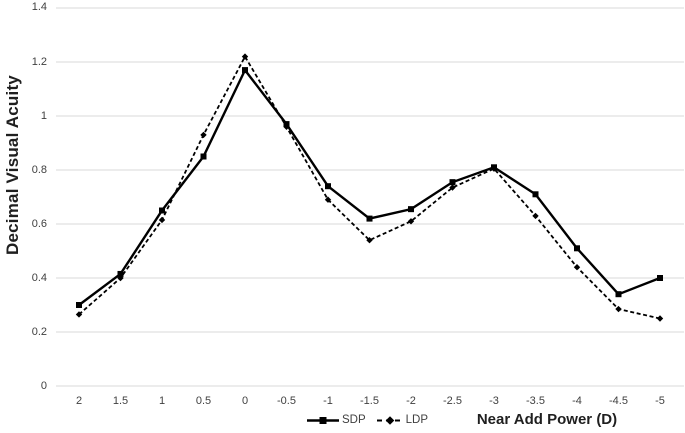 Image resolution: width=685 pixels, height=433 pixels. Describe the element at coordinates (417, 420) in the screenshot. I see `legend-label-ldp: LDP` at that location.